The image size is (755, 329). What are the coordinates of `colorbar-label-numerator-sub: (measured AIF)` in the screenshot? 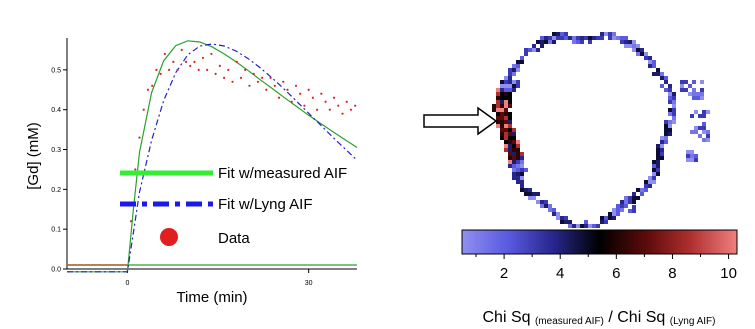 It's located at (569, 321).